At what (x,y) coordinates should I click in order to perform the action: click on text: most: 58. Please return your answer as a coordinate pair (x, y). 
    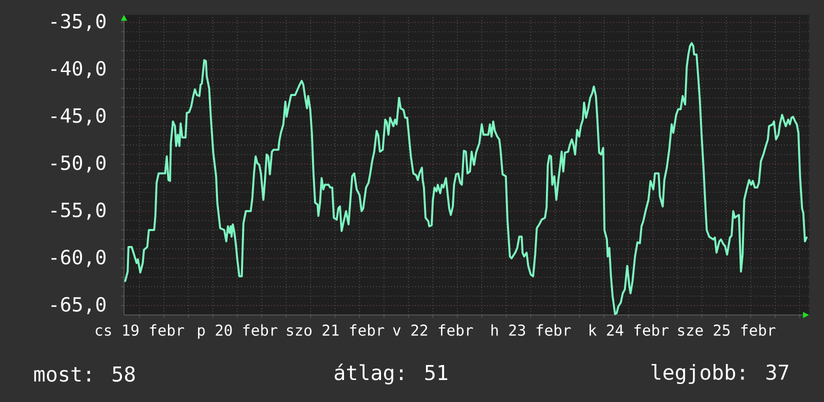
    Looking at the image, I should click on (84, 374).